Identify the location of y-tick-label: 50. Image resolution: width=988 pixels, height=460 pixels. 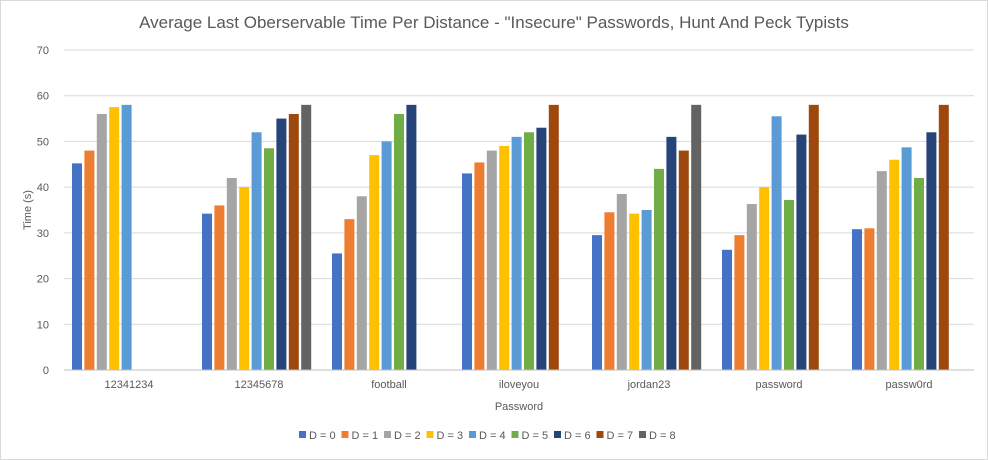
(43, 142).